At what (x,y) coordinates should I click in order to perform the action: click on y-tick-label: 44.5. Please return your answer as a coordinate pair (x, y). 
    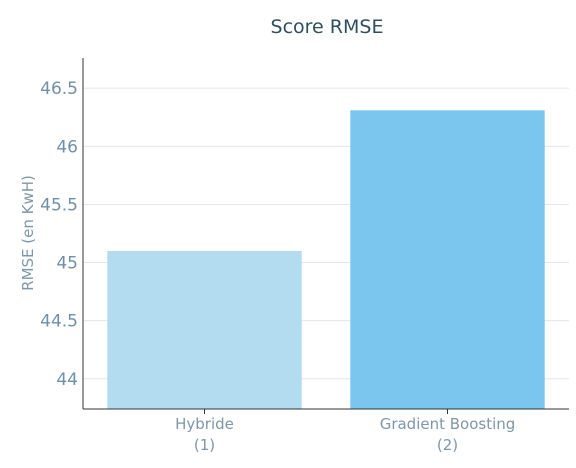
    Looking at the image, I should click on (59, 322).